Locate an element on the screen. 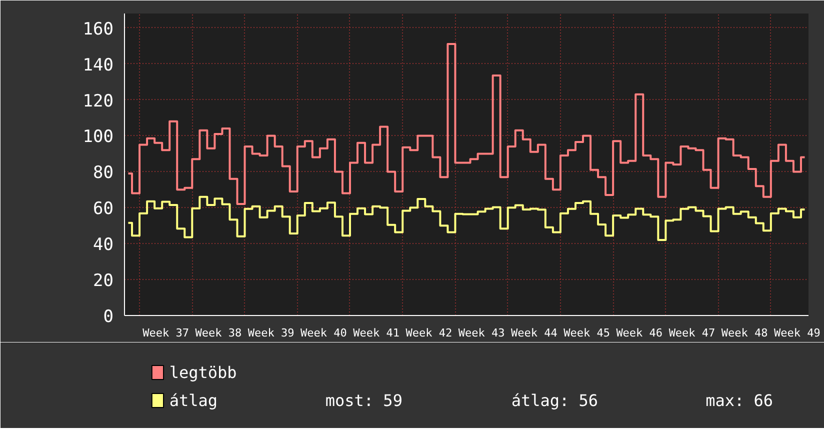 The width and height of the screenshot is (824, 430). x-tick-label: Week 46 is located at coordinates (639, 333).